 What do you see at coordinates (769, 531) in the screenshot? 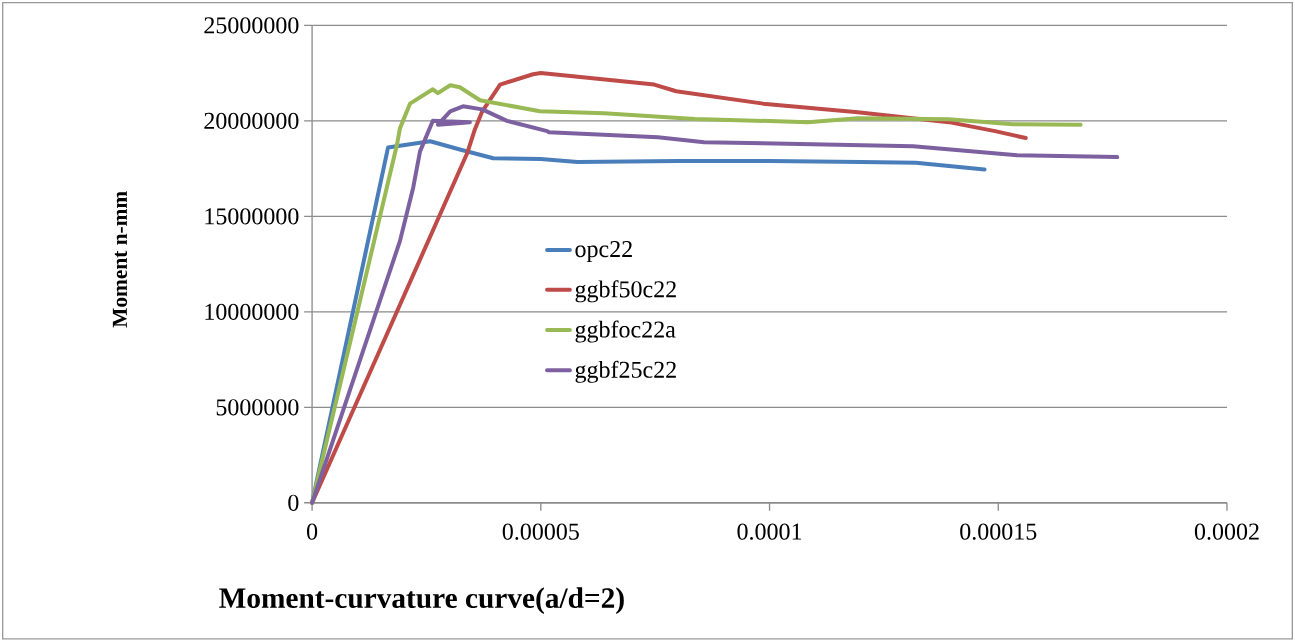
I see `x-tick-label: 0.0001` at bounding box center [769, 531].